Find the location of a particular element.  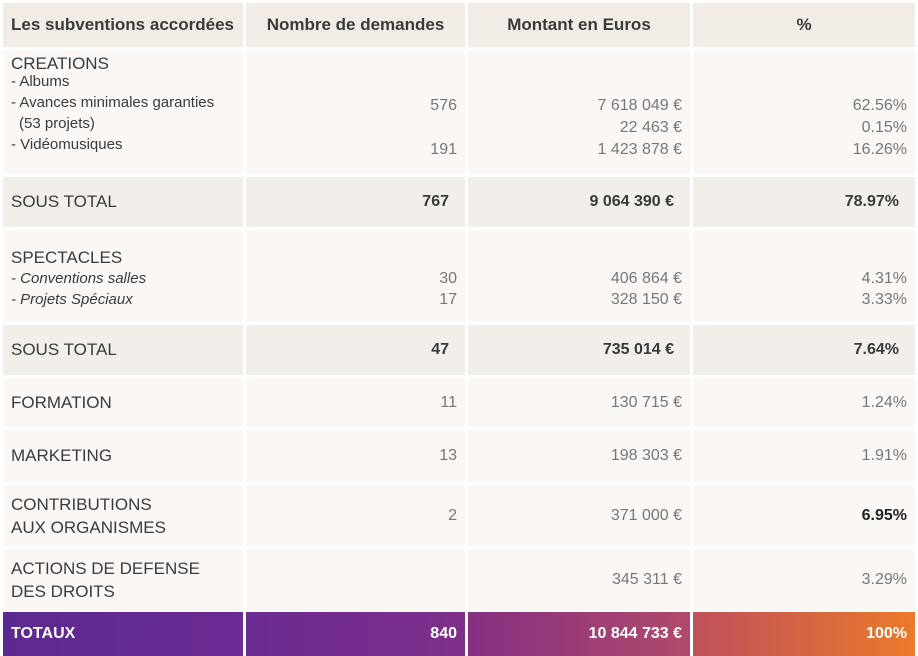

totals-count: 840 is located at coordinates (443, 633).